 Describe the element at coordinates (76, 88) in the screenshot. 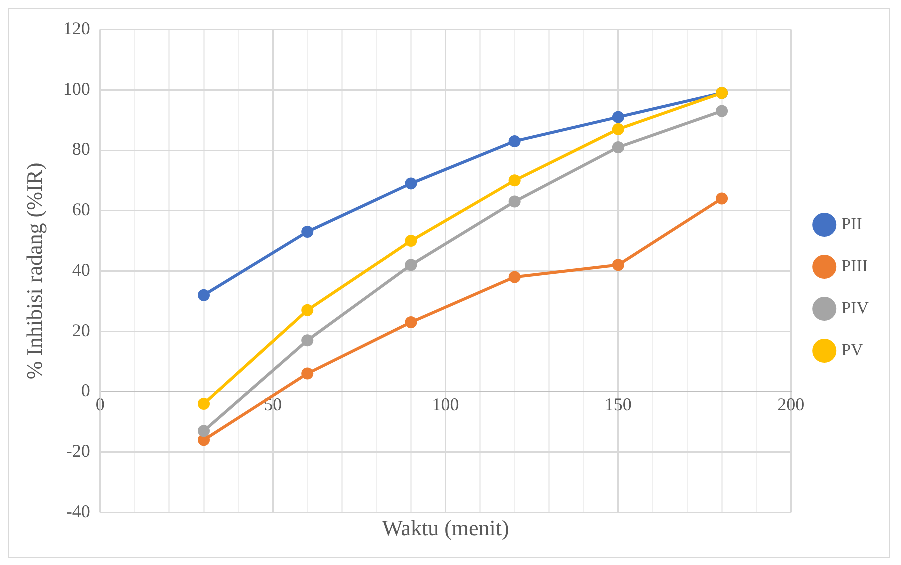

I see `y-tick-label: 100` at that location.